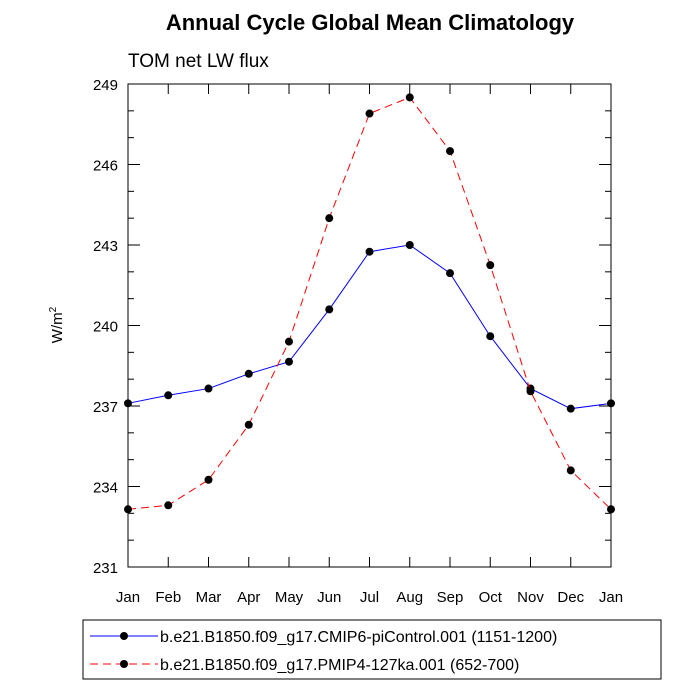 The image size is (700, 700). I want to click on legend-marker-piControl, so click(124, 636).